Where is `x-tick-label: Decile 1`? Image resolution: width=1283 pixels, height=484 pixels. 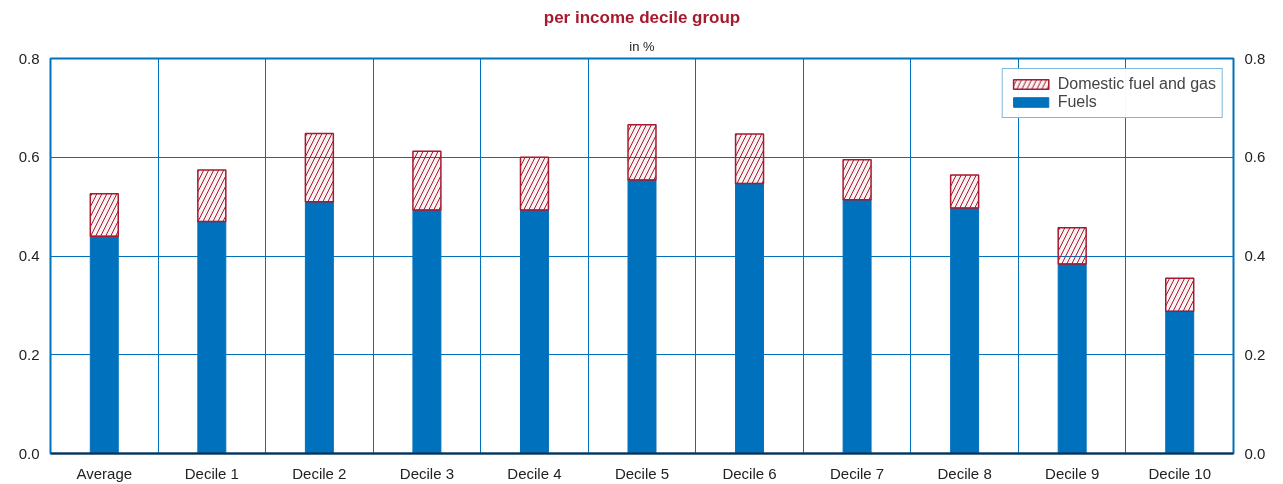 x-tick-label: Decile 1 is located at coordinates (211, 473).